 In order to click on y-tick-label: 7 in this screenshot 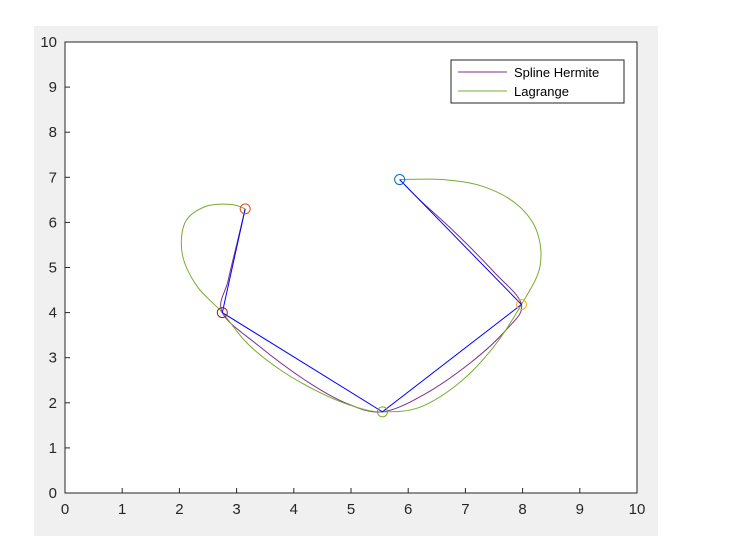, I will do `click(53, 177)`.